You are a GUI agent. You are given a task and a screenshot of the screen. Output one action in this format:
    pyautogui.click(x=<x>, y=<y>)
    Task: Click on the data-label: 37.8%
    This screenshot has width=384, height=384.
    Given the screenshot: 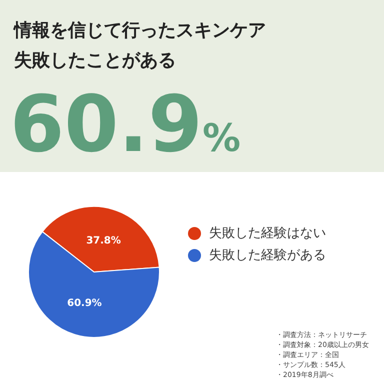 What is the action you would take?
    pyautogui.click(x=103, y=240)
    